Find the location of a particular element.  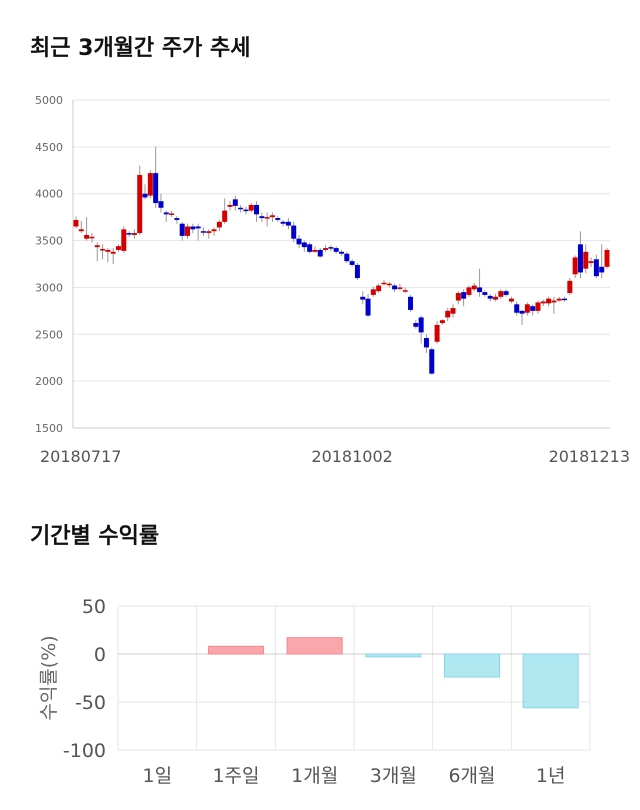

price-x-tick-label: 20180717 is located at coordinates (80, 456).